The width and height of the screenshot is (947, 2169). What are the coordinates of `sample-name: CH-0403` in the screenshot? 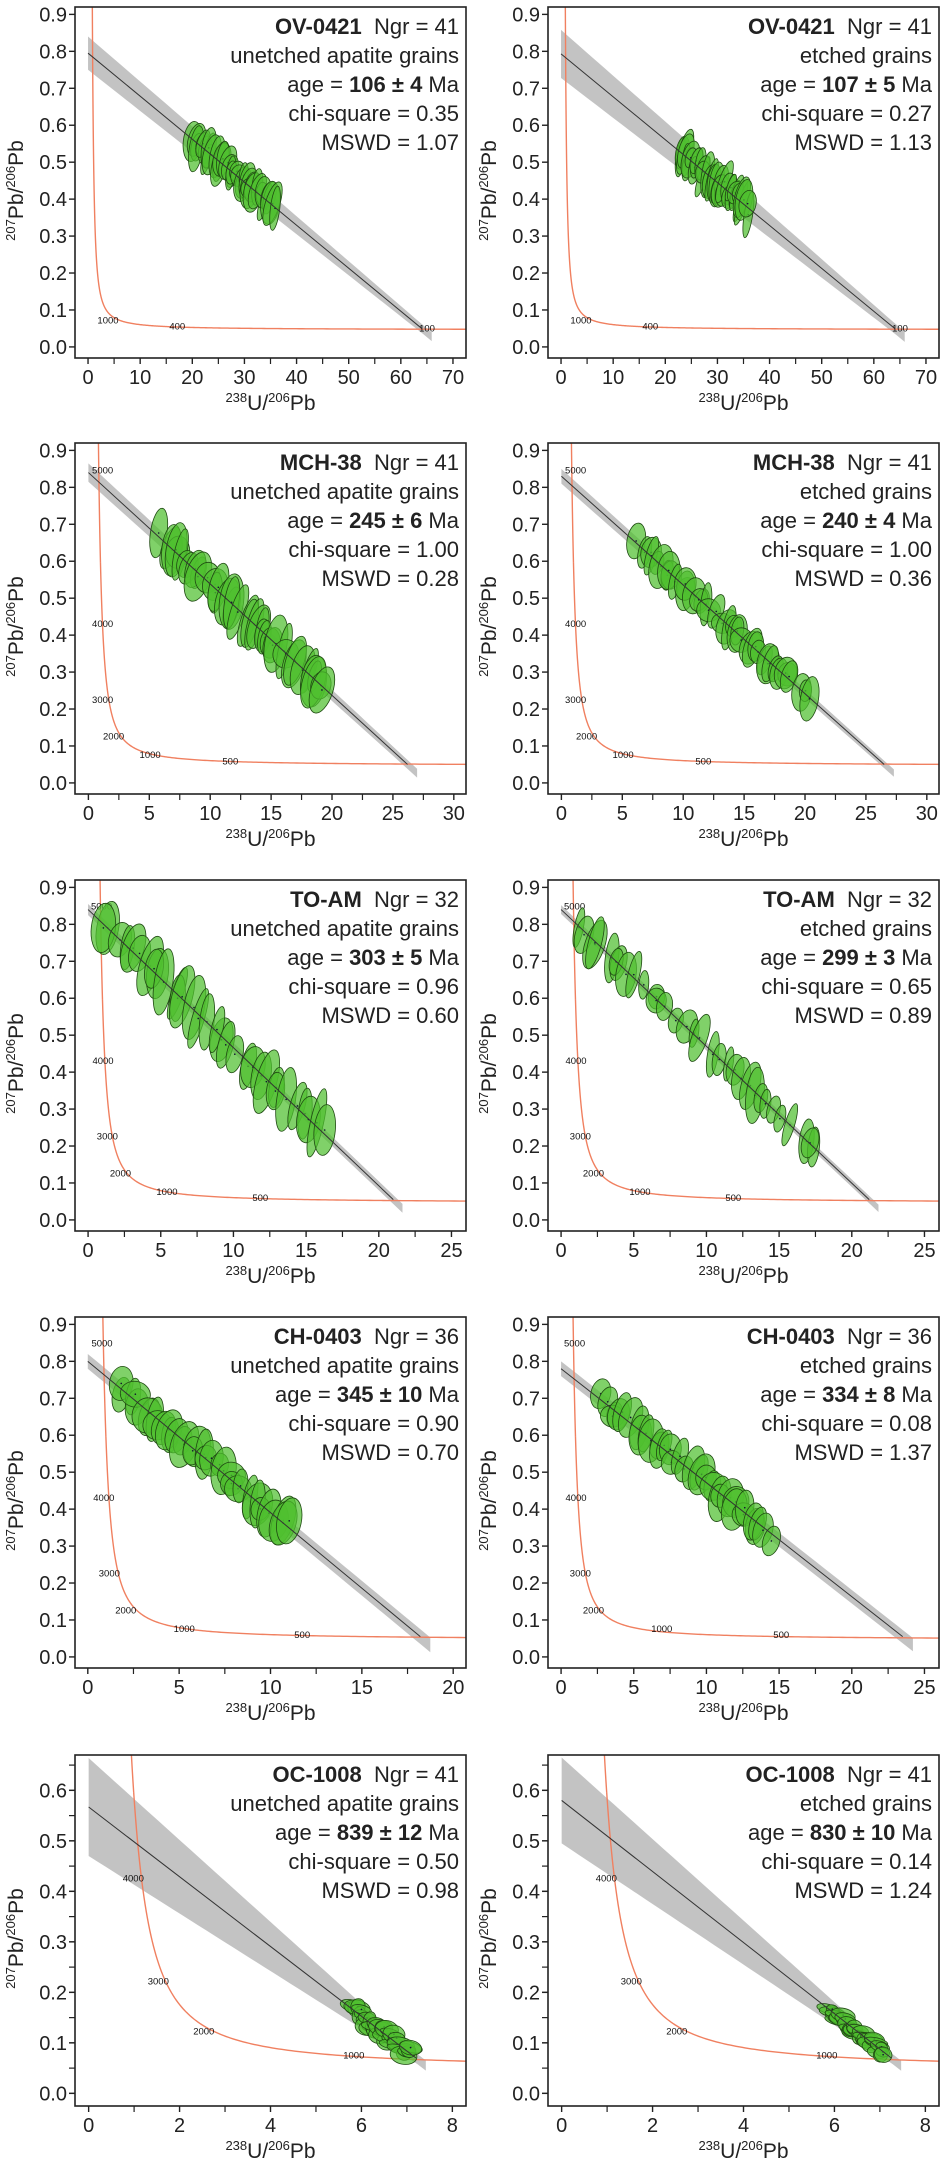 It's located at (318, 1336).